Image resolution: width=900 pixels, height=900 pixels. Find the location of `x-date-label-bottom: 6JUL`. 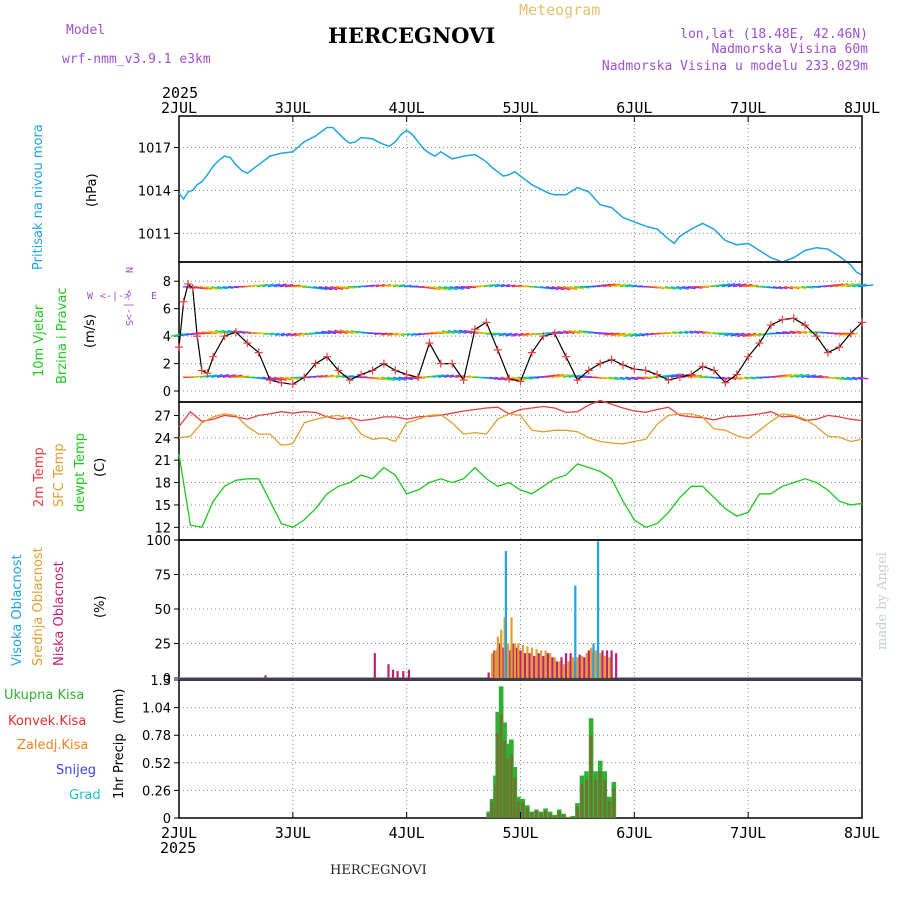

x-date-label-bottom: 6JUL is located at coordinates (634, 833).